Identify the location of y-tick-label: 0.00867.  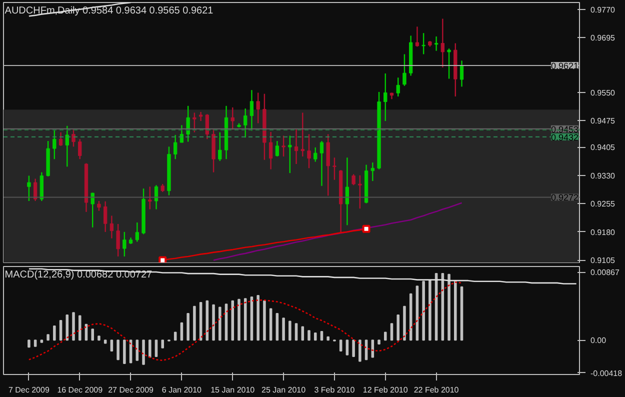
(605, 273).